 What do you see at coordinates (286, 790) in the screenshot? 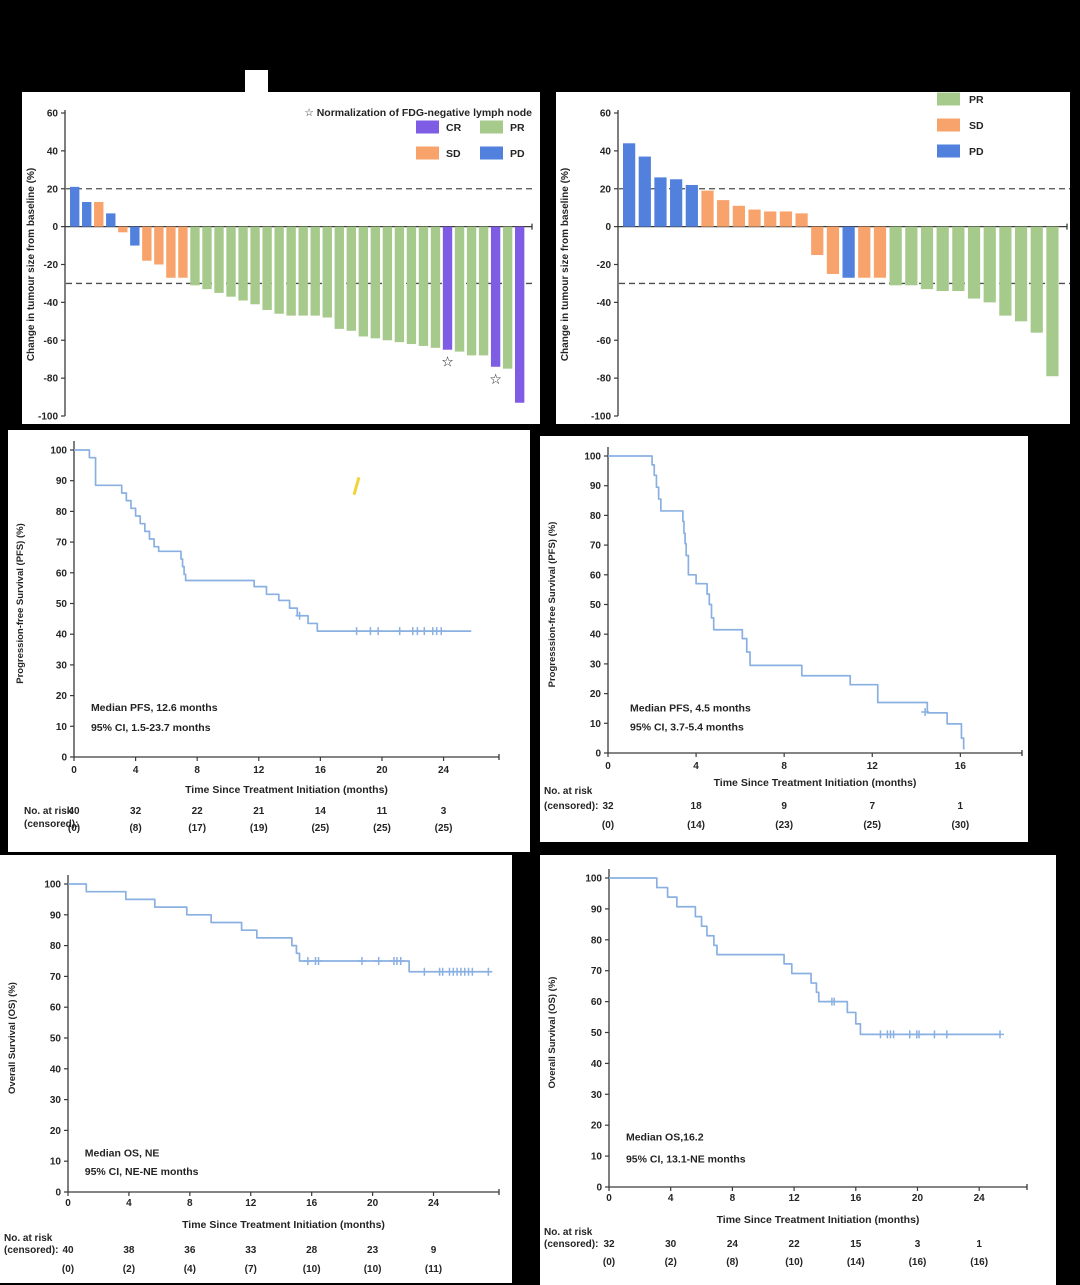
I see `x-axis-label: Time Since Treatment Initiation (months)` at bounding box center [286, 790].